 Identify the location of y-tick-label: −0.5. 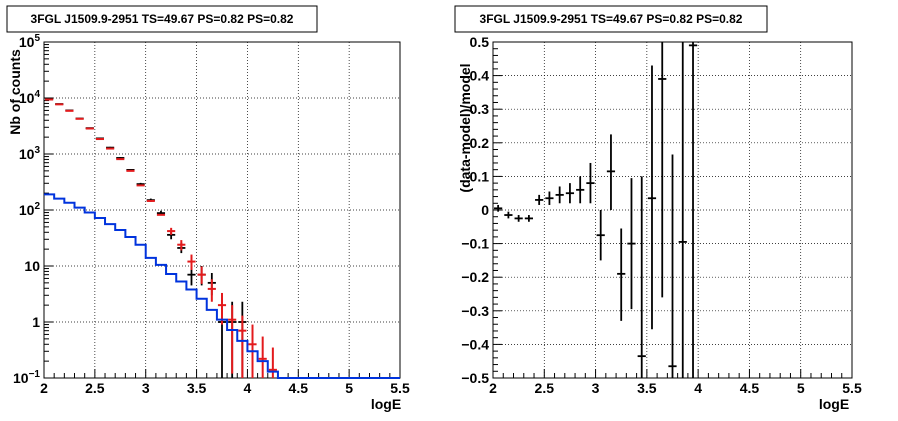
(475, 378).